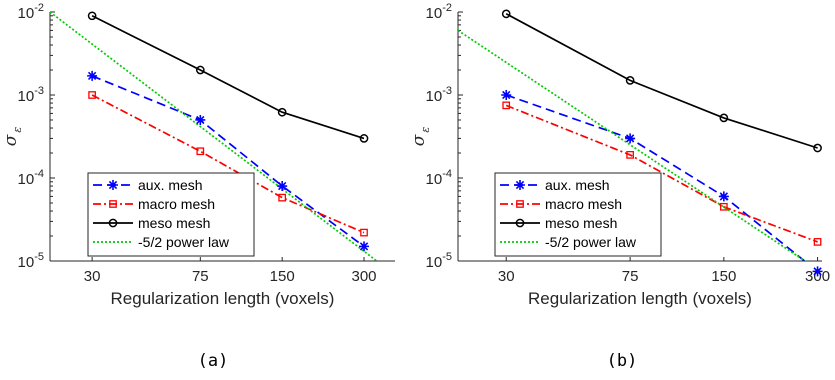  Describe the element at coordinates (213, 361) in the screenshot. I see `caption-a: (a)` at that location.